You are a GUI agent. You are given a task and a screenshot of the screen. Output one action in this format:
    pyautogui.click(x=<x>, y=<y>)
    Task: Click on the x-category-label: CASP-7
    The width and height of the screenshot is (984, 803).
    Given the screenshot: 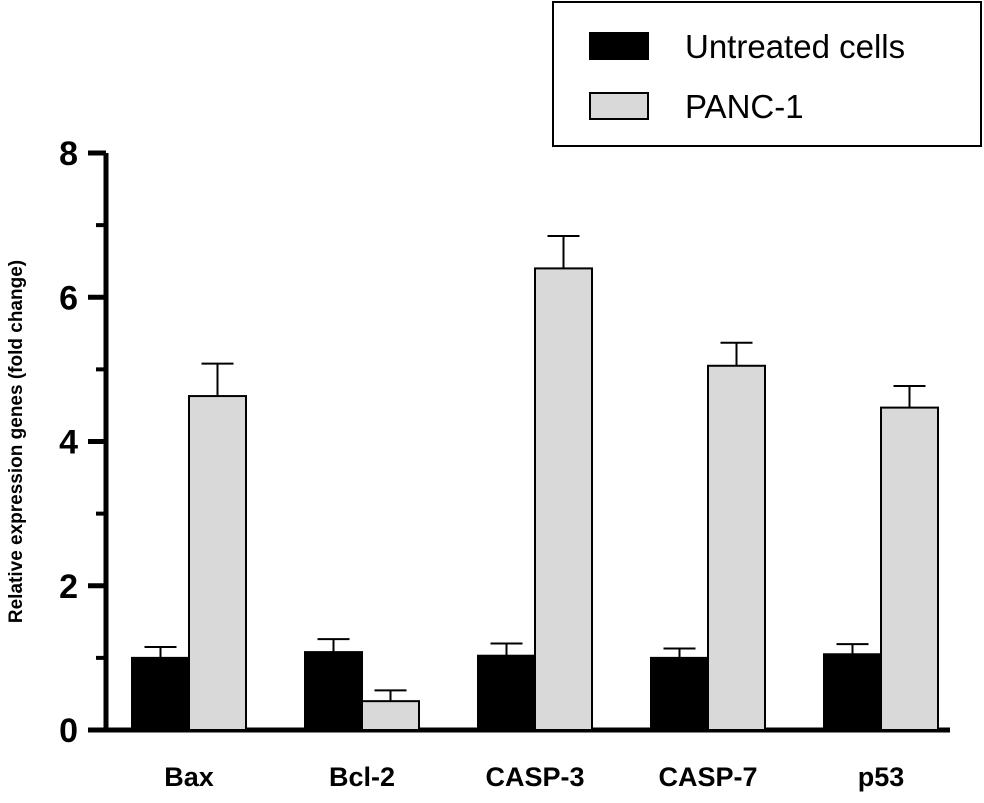 What is the action you would take?
    pyautogui.click(x=707, y=777)
    